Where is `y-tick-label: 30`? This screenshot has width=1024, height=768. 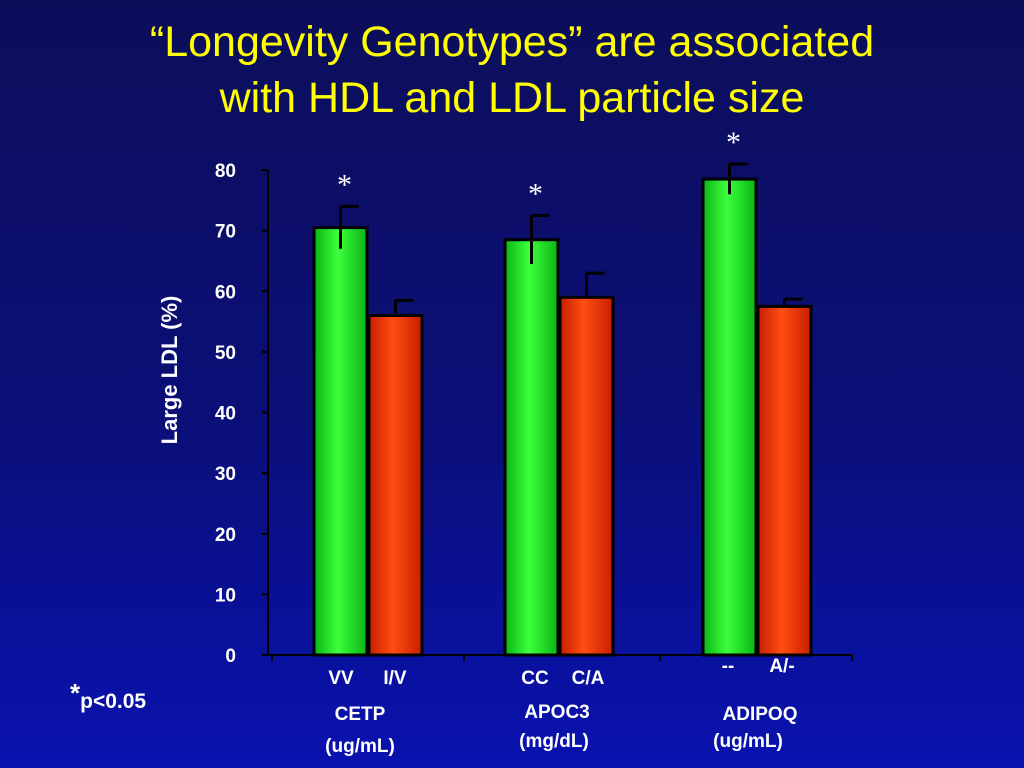 y-tick-label: 30 is located at coordinates (225, 474).